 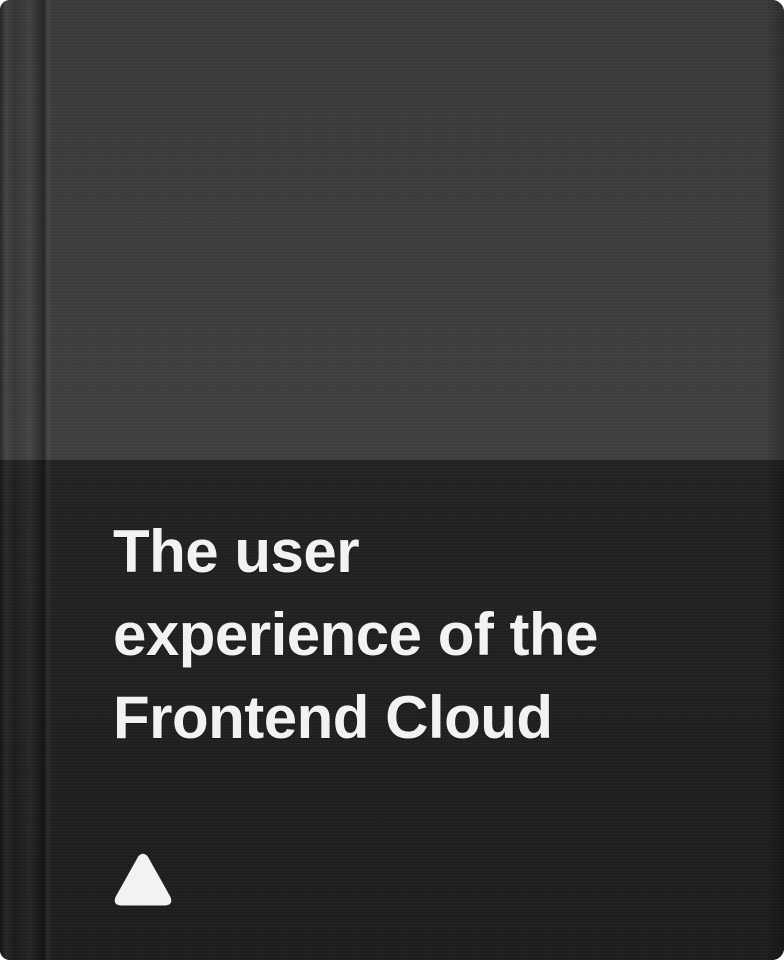 I want to click on cover-title-line: experience of the, so click(x=356, y=634).